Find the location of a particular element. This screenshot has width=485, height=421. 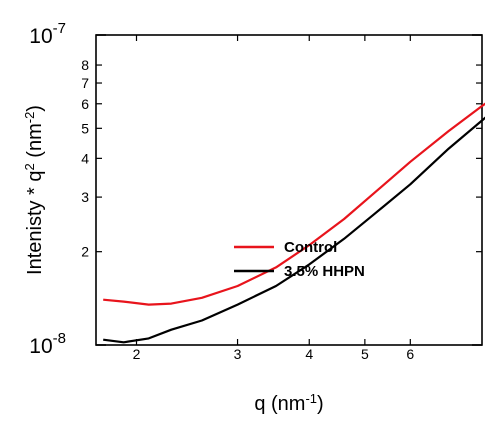

x-axis-title: q (nm-1) is located at coordinates (288, 403).